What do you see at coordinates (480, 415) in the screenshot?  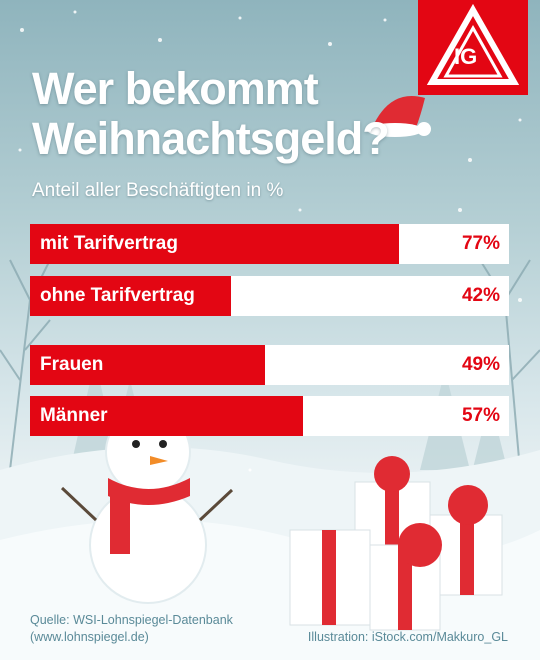 I see `bar-value-label: 57%` at bounding box center [480, 415].